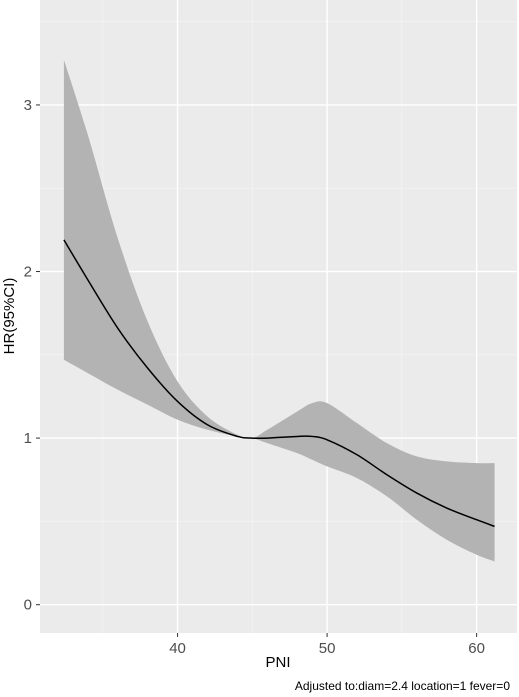 The height and width of the screenshot is (697, 519). What do you see at coordinates (9, 316) in the screenshot?
I see `y-axis-title: HR(95%CI)` at bounding box center [9, 316].